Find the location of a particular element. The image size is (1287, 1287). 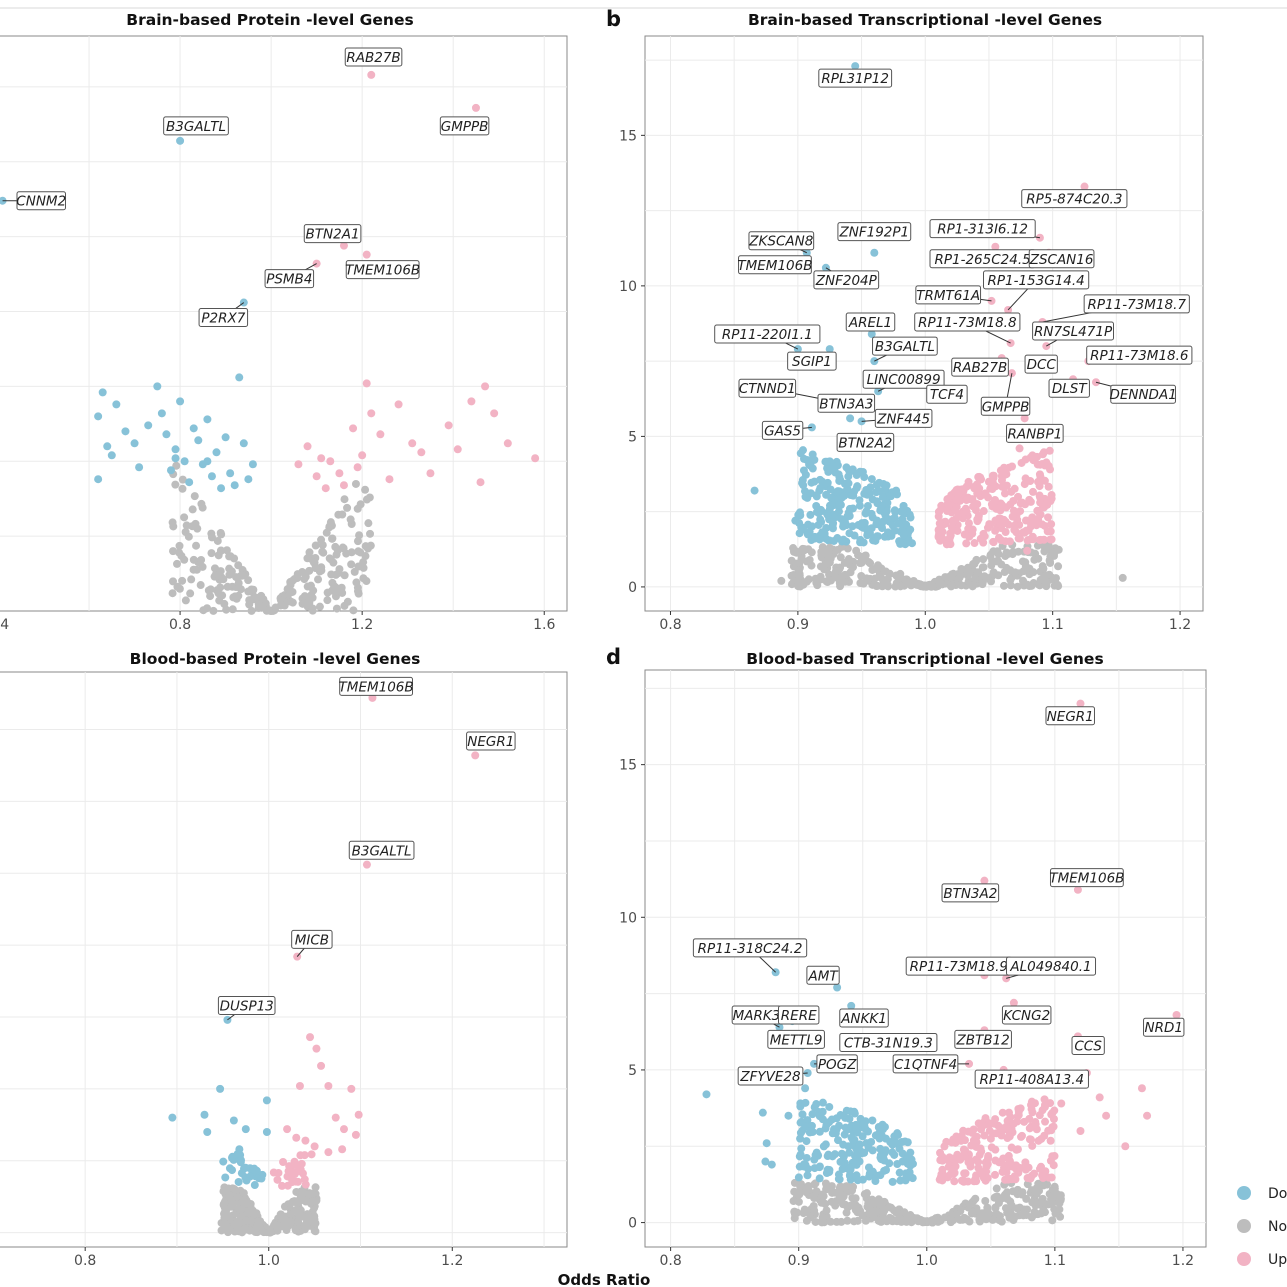

point-rpl31p12 is located at coordinates (855, 66).